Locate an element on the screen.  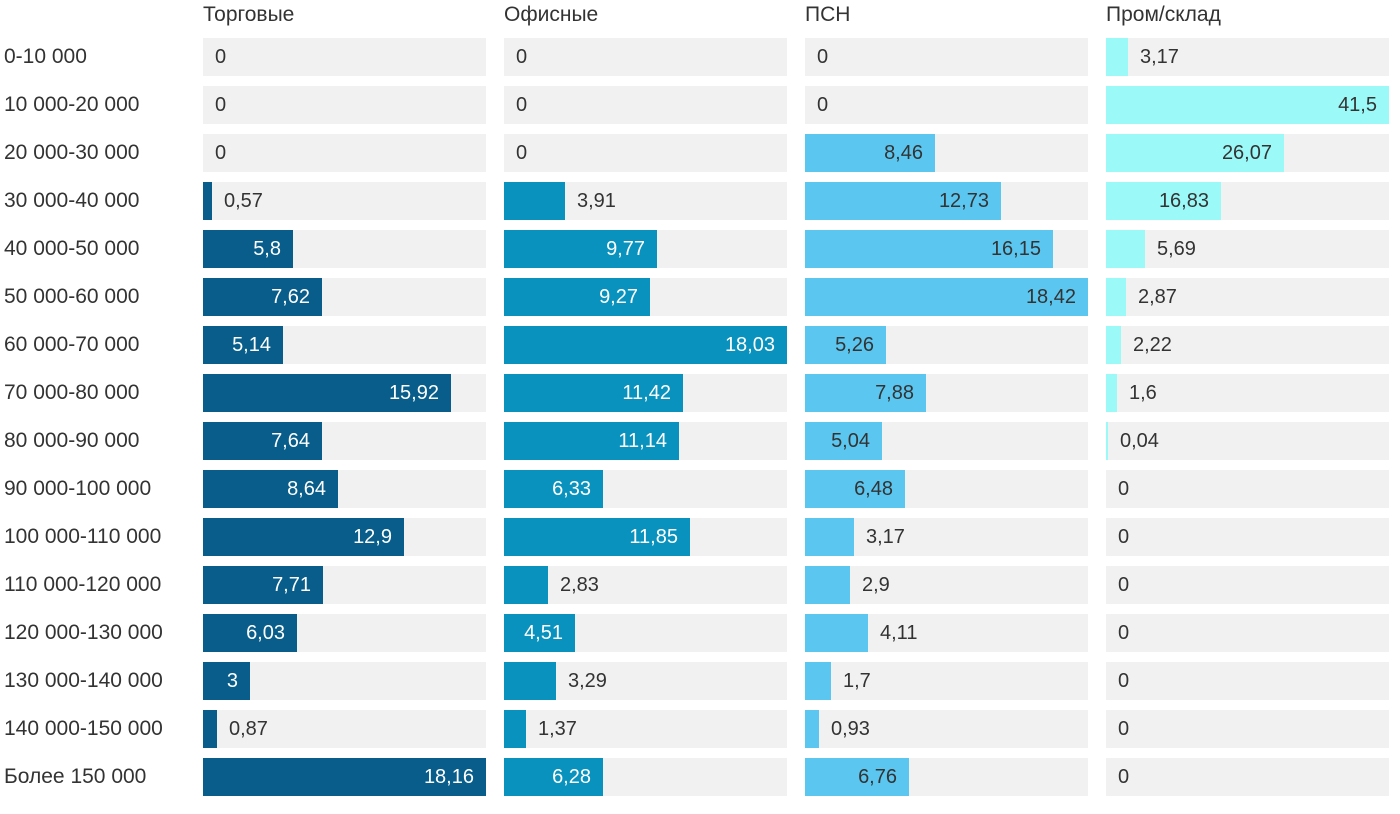
row-label: 0-10 000 is located at coordinates (45, 56).